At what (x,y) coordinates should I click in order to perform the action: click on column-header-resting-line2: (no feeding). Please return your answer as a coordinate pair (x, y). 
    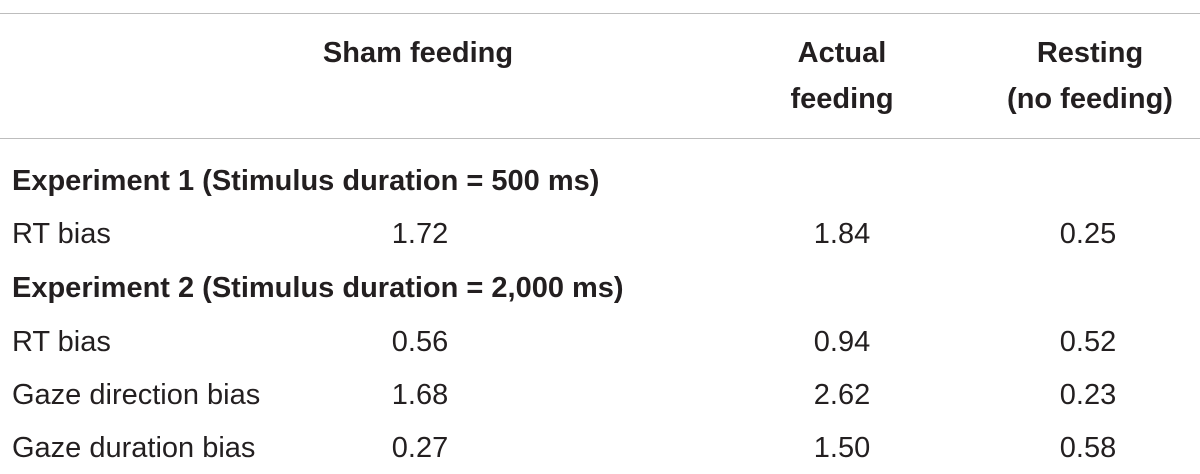
    Looking at the image, I should click on (1090, 99).